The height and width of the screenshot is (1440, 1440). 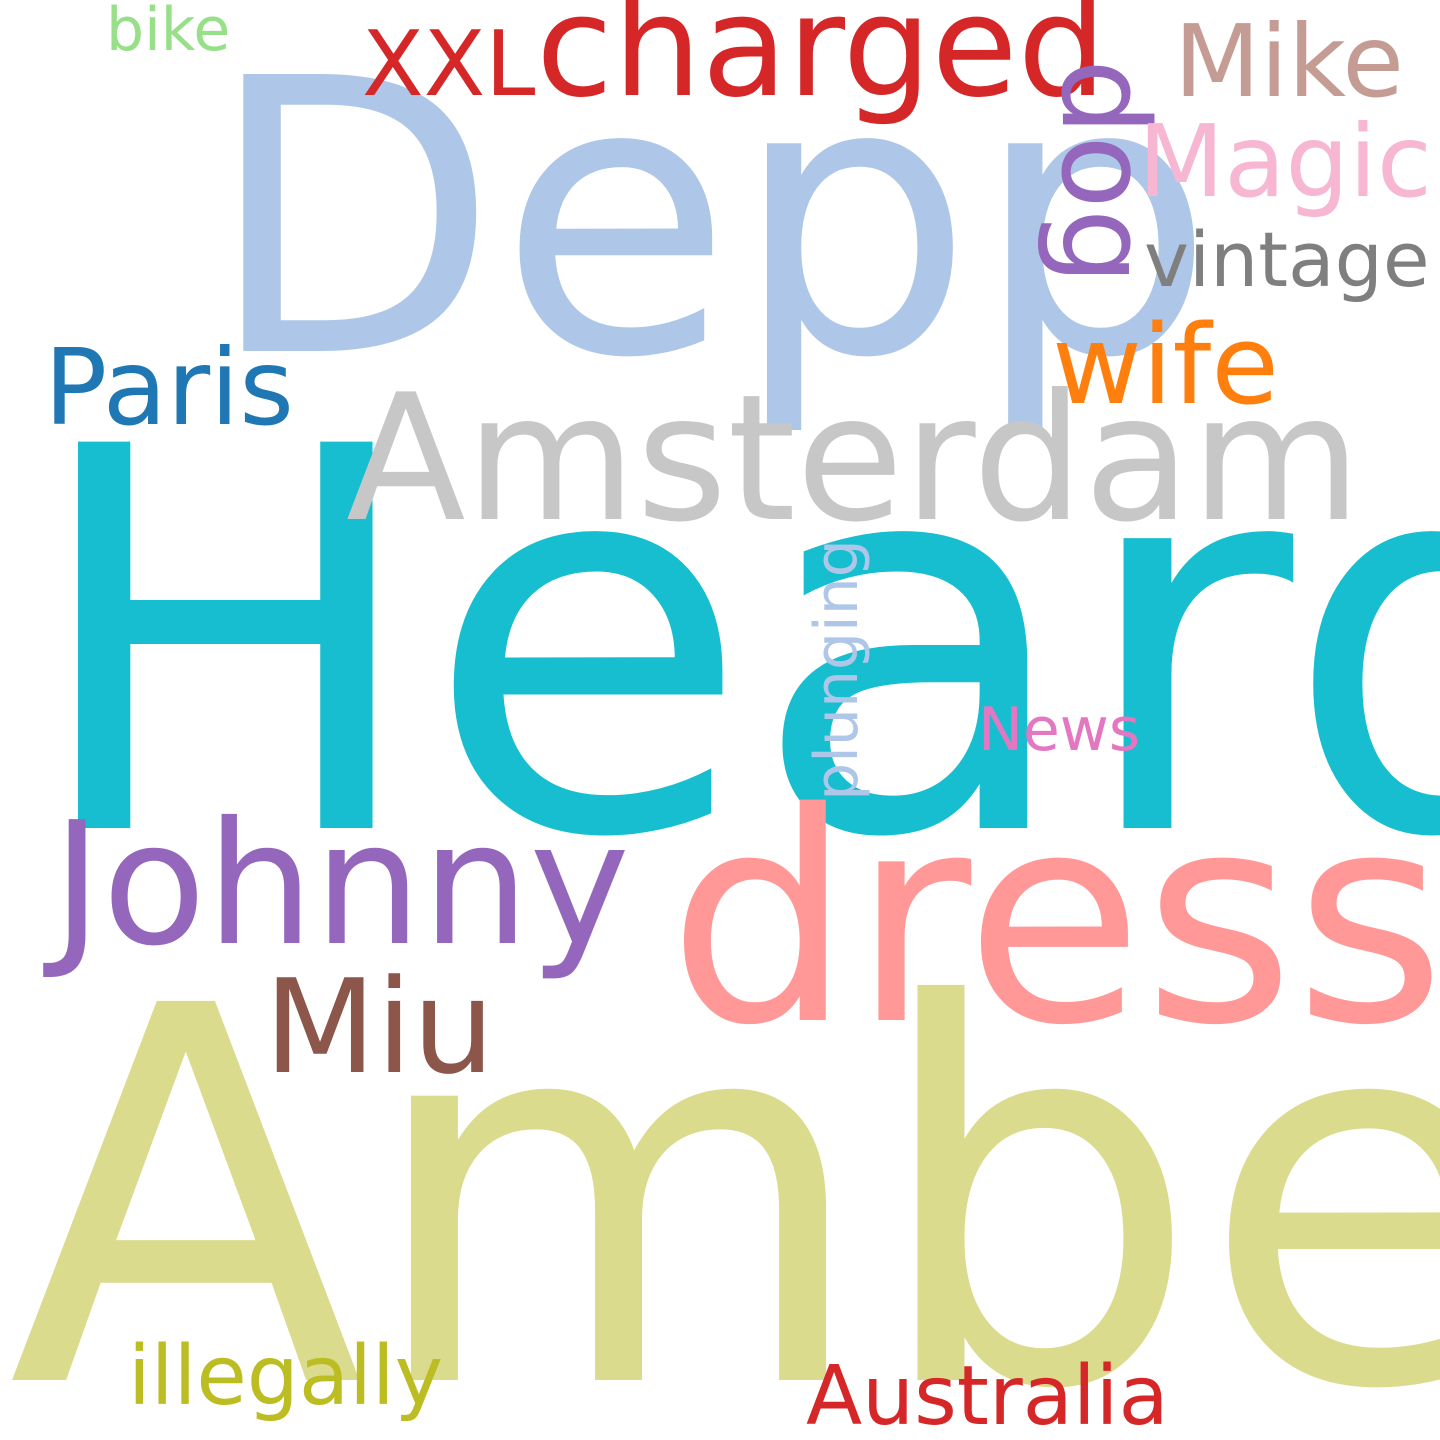 I want to click on word-dress: dress, so click(x=1054, y=920).